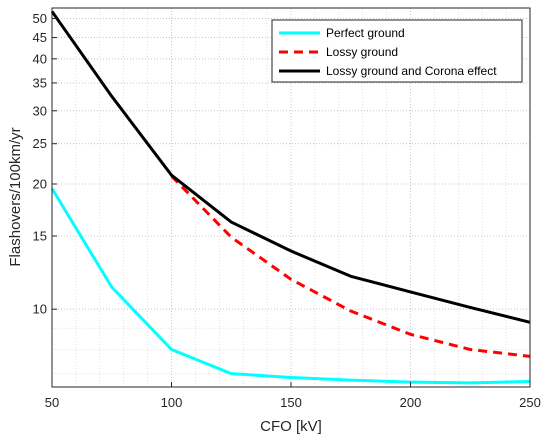  I want to click on y-tick-label: 35, so click(40, 82).